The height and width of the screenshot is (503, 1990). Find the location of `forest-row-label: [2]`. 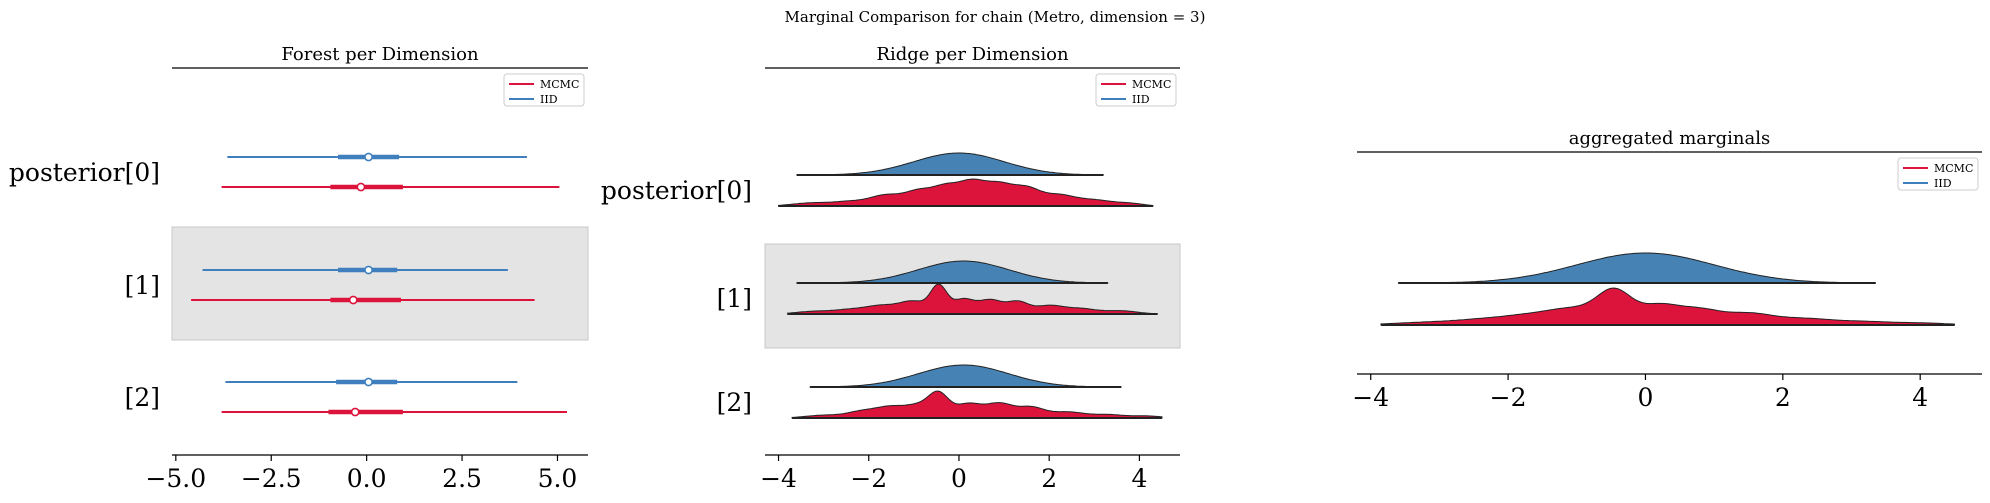

forest-row-label: [2] is located at coordinates (142, 397).